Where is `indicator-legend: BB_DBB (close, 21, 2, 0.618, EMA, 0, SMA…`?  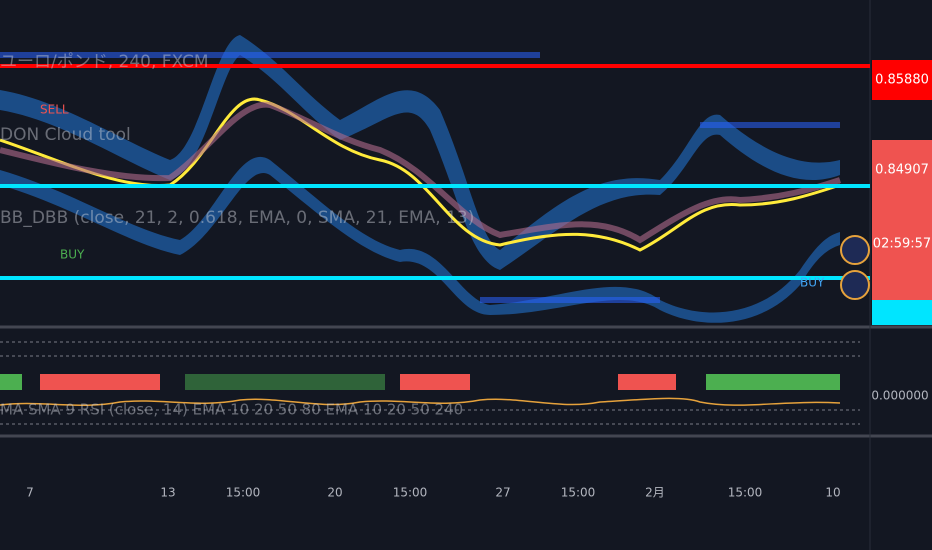
indicator-legend: BB_DBB (close, 21, 2, 0.618, EMA, 0, SMA… is located at coordinates (237, 218).